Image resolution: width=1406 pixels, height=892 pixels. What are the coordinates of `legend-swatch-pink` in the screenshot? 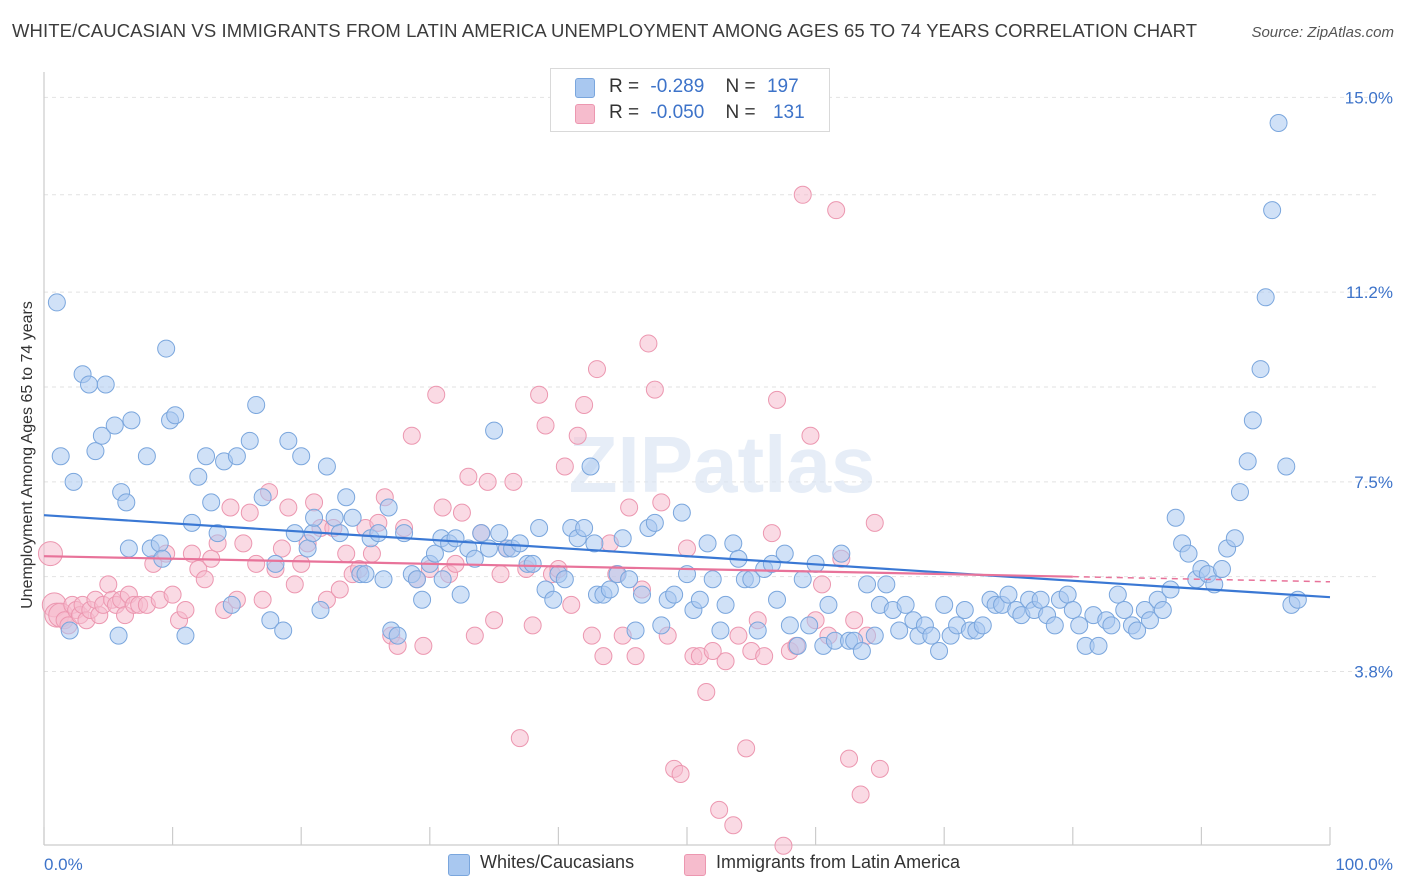 It's located at (585, 114).